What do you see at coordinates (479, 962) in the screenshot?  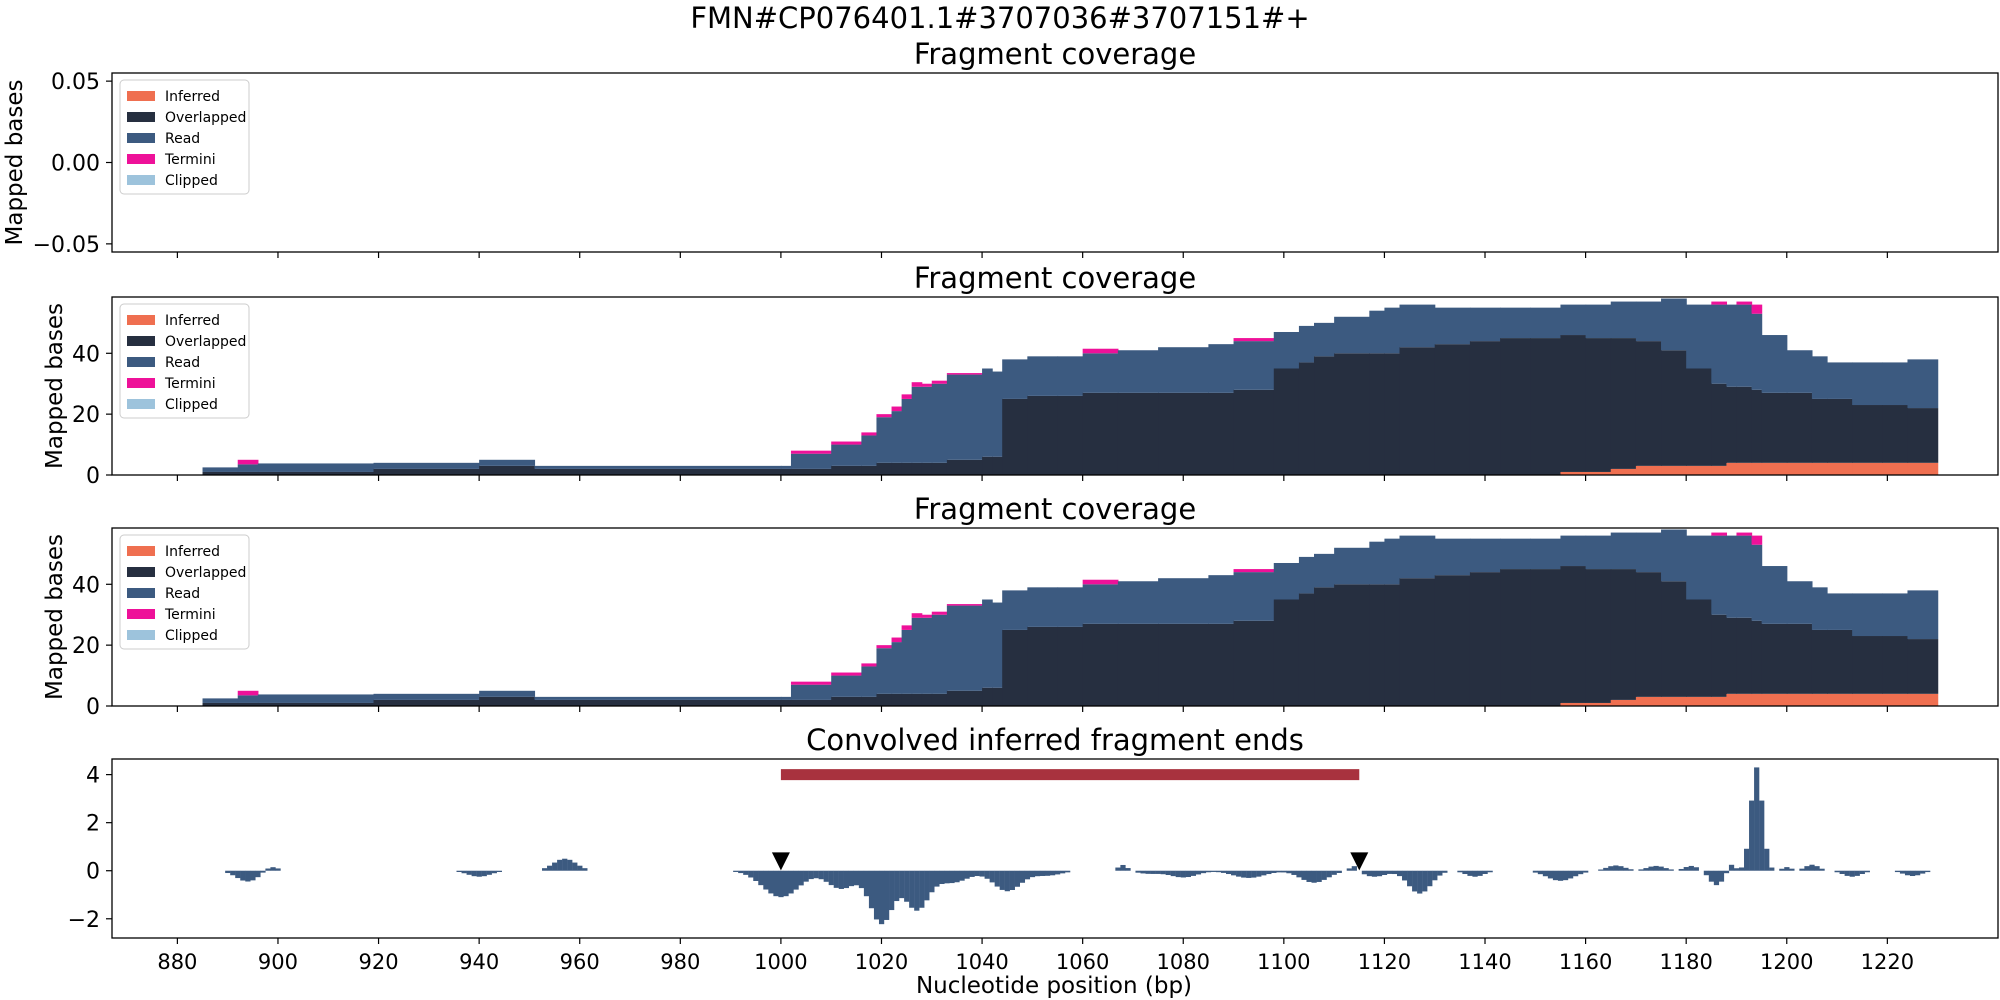 I see `x-tick-label: 940` at bounding box center [479, 962].